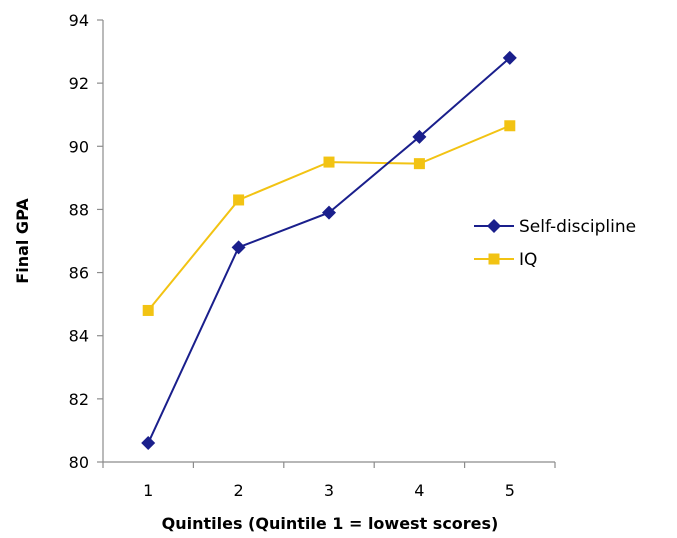 Image resolution: width=677 pixels, height=538 pixels. What do you see at coordinates (330, 523) in the screenshot?
I see `x-axis-title: Quintiles (Quintile 1 = lowest scores)` at bounding box center [330, 523].